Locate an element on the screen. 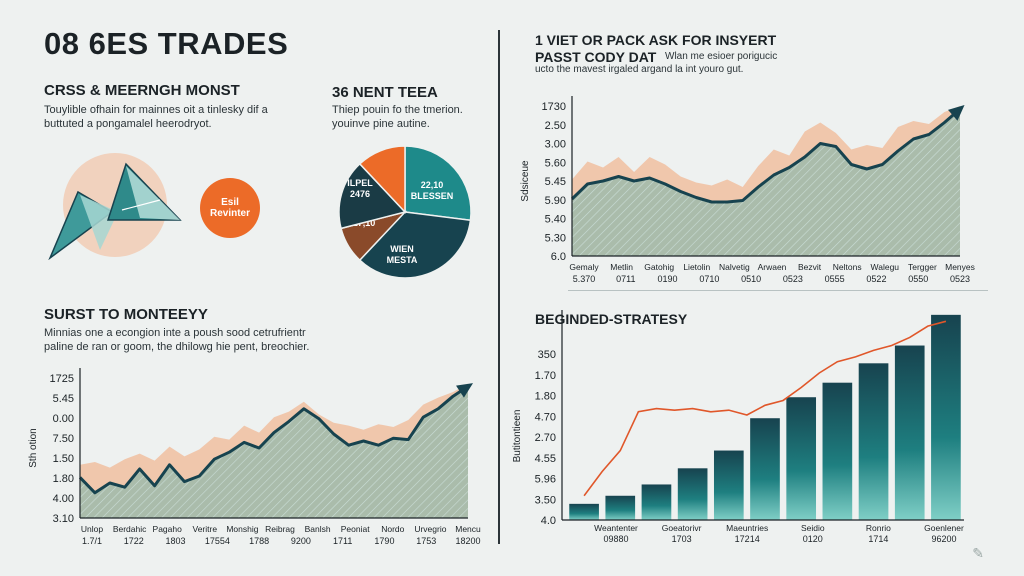 The height and width of the screenshot is (576, 1024). y-tick-label: 1.50 is located at coordinates (63, 459).